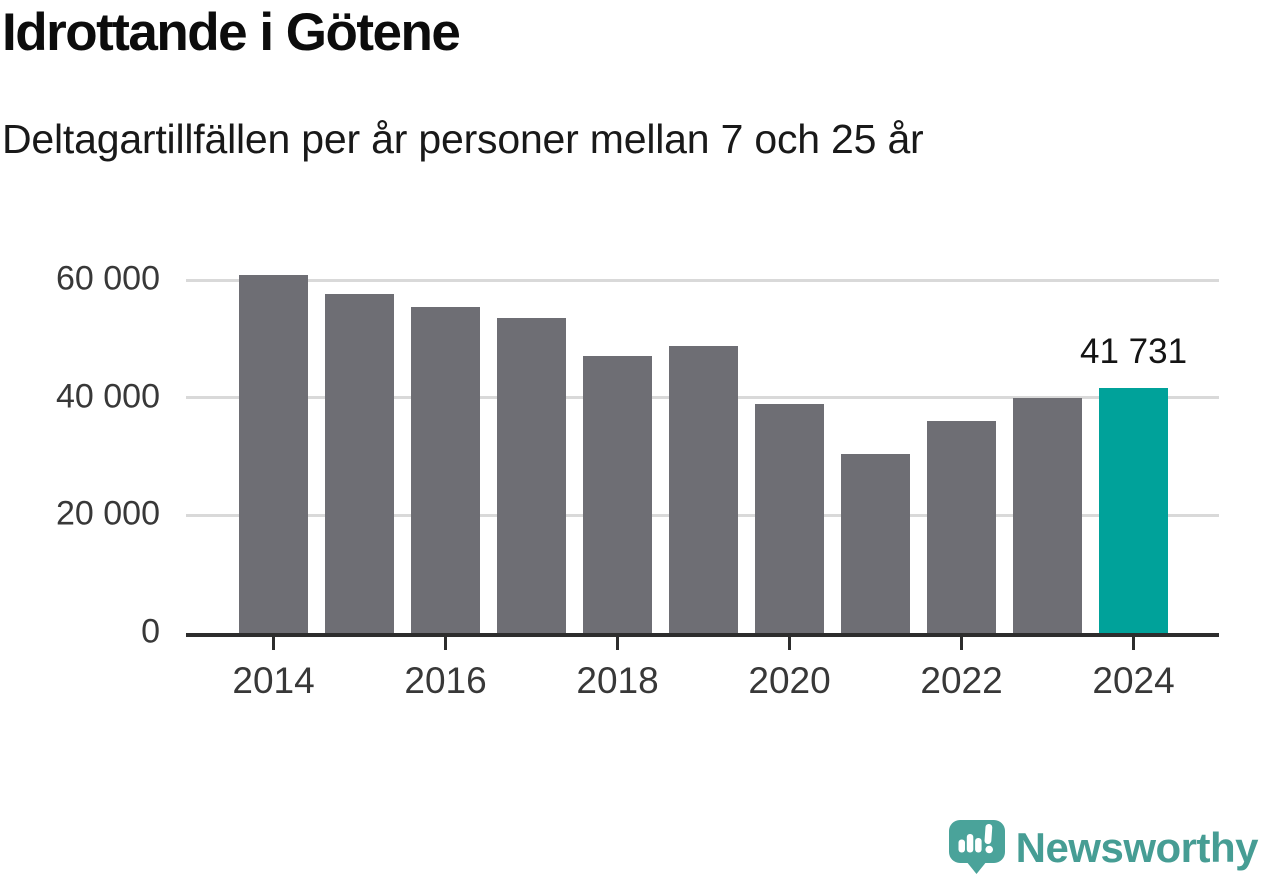 The image size is (1262, 879). What do you see at coordinates (445, 470) in the screenshot?
I see `bar-2016` at bounding box center [445, 470].